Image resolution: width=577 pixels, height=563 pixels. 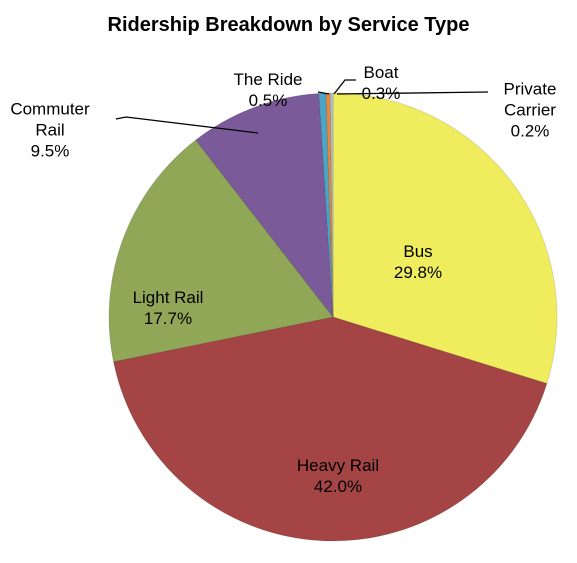 I want to click on value-label: 29.8%, so click(x=418, y=272).